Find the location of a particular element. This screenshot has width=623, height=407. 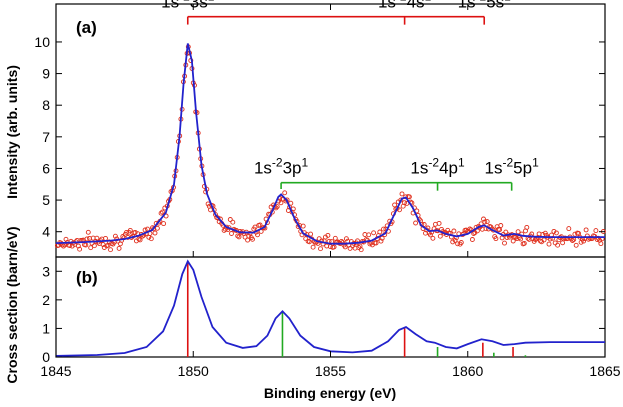

peak-label: 1s-24s1 is located at coordinates (405, 6).